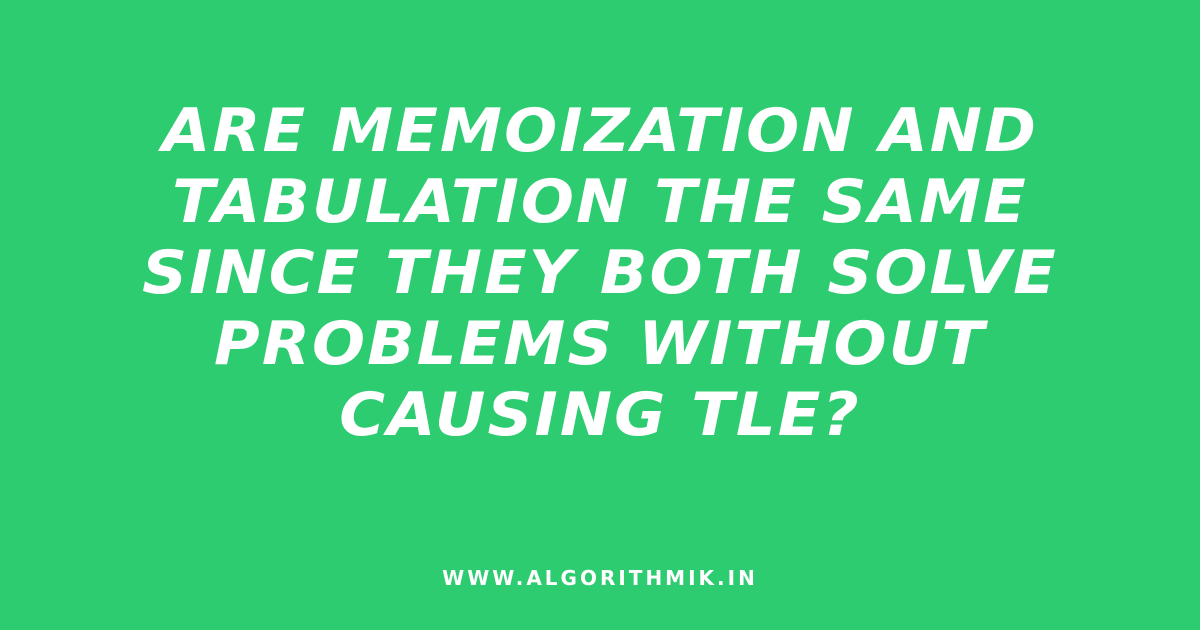 The width and height of the screenshot is (1200, 630). Describe the element at coordinates (600, 131) in the screenshot. I see `headline-line: ARE MEMOIZATION AND` at that location.